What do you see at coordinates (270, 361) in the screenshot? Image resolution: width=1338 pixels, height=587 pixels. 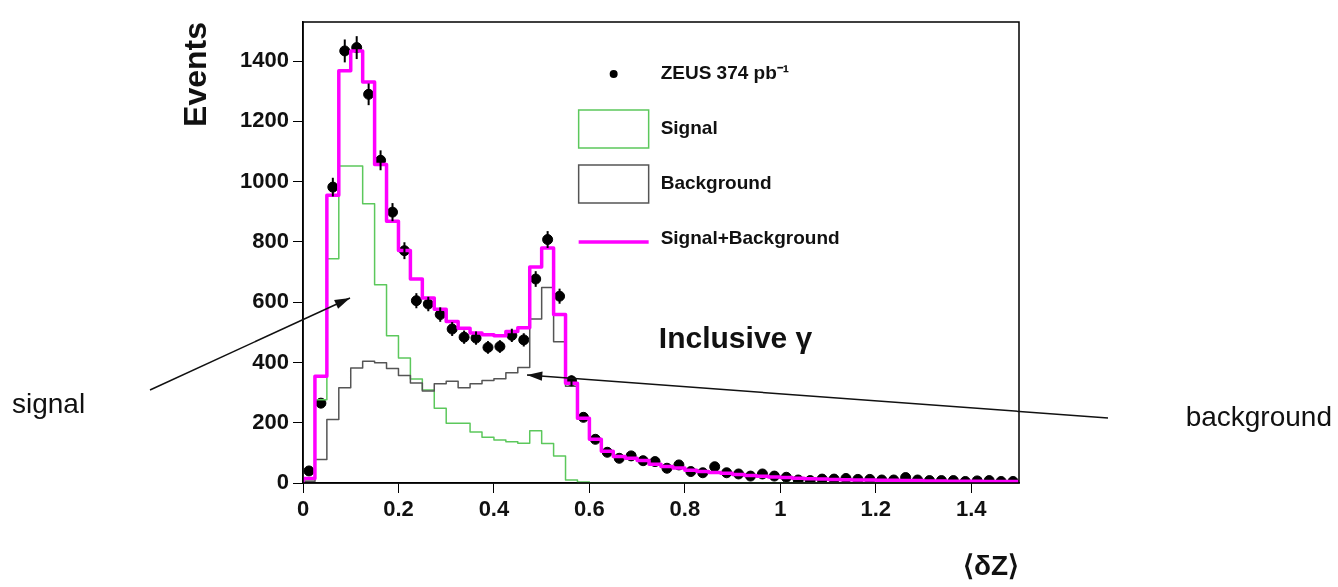 I see `y-tick-label: 400` at bounding box center [270, 361].